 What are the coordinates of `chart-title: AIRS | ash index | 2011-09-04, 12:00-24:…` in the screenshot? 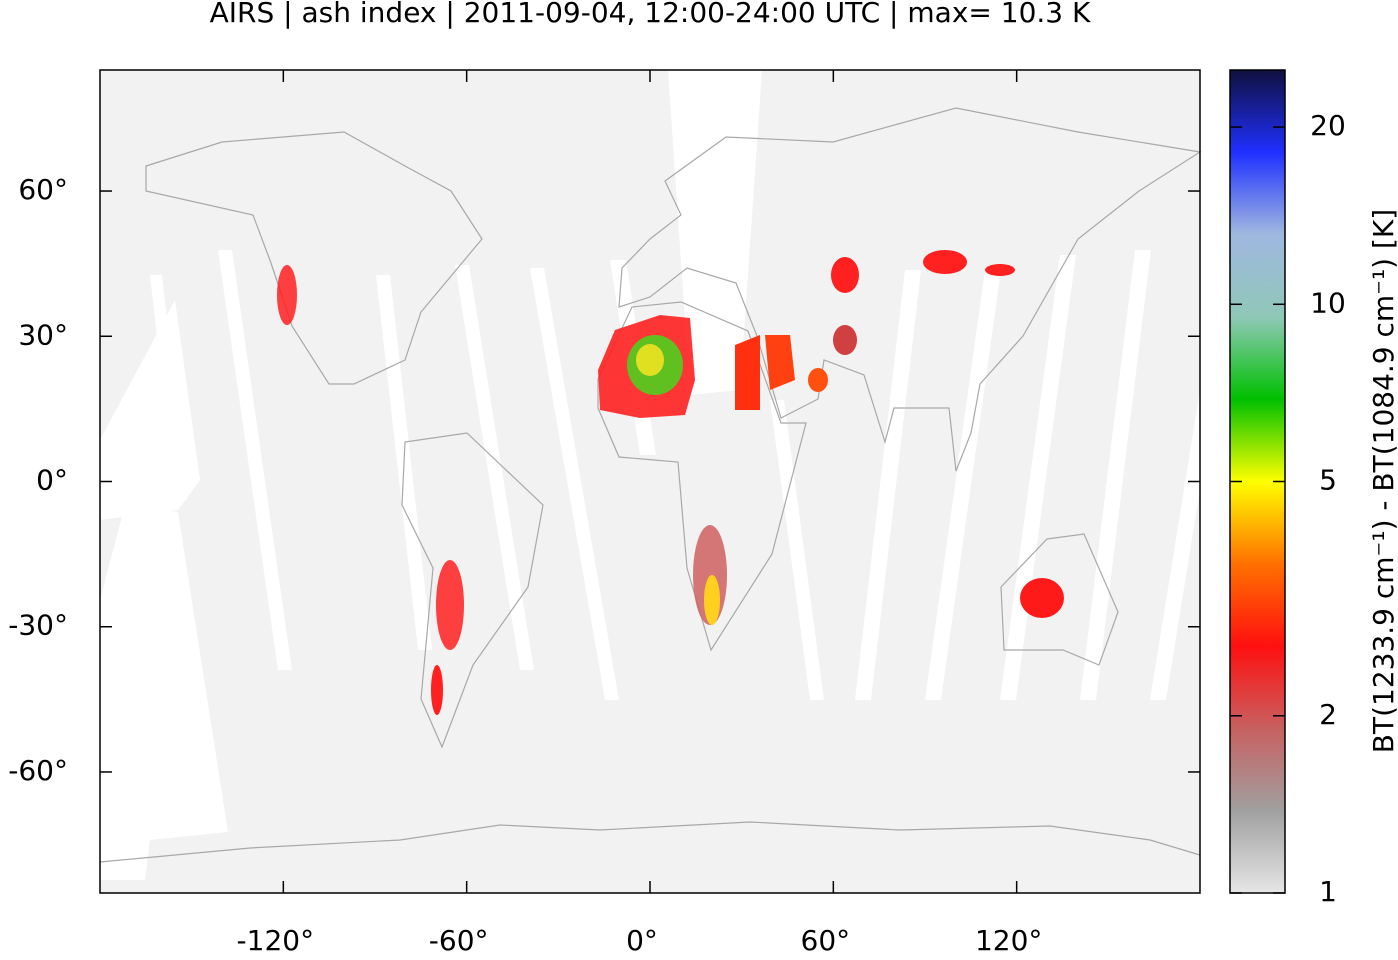 It's located at (650, 14).